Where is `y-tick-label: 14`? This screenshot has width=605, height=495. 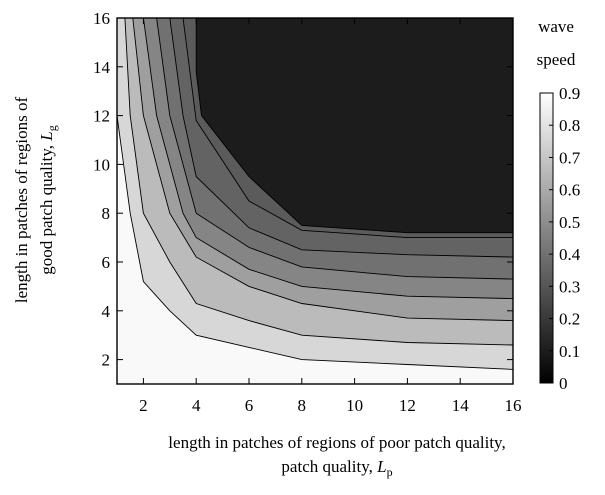 y-tick-label: 14 is located at coordinates (102, 67).